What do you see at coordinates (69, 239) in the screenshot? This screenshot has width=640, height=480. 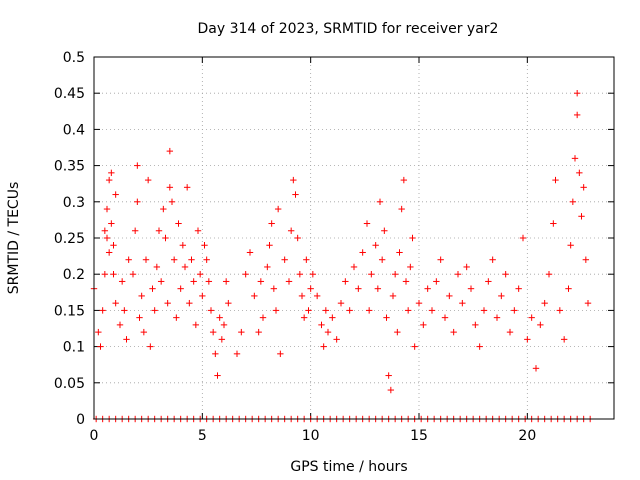 I see `y-tick-label: 0.25` at bounding box center [69, 239].